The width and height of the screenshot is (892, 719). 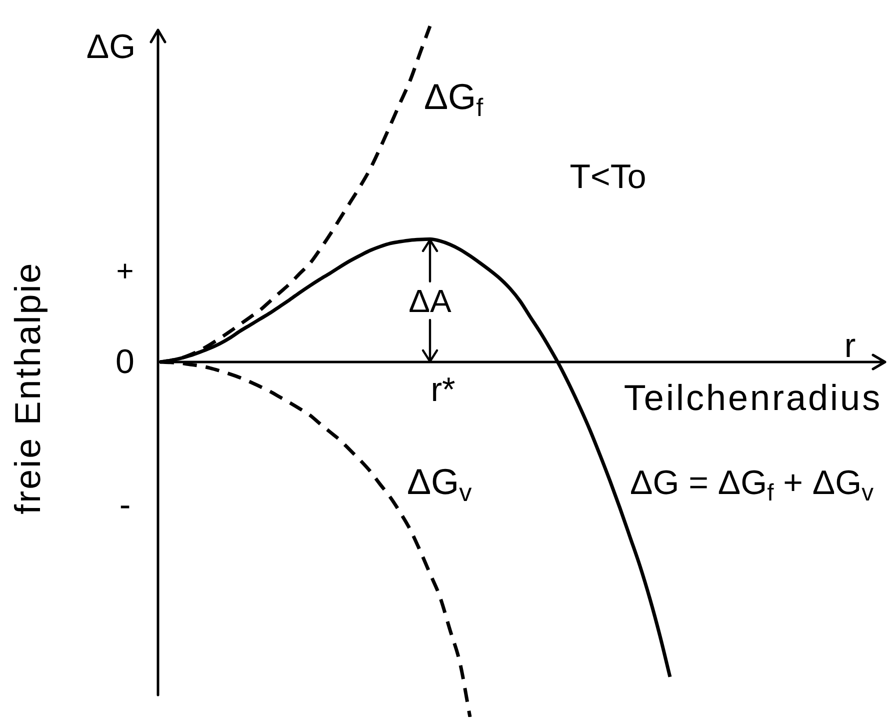 I want to click on series-label: ΔG = ΔG$_{f}$ + ΔG$_{v}$, so click(x=752, y=485).